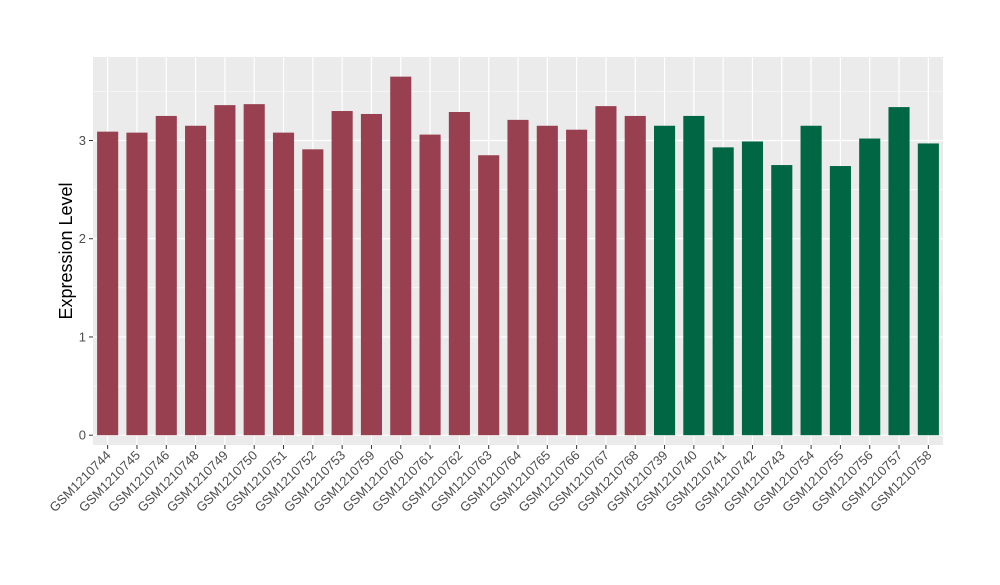 Image resolution: width=1000 pixels, height=585 pixels. I want to click on bar-GSM1210753, so click(342, 273).